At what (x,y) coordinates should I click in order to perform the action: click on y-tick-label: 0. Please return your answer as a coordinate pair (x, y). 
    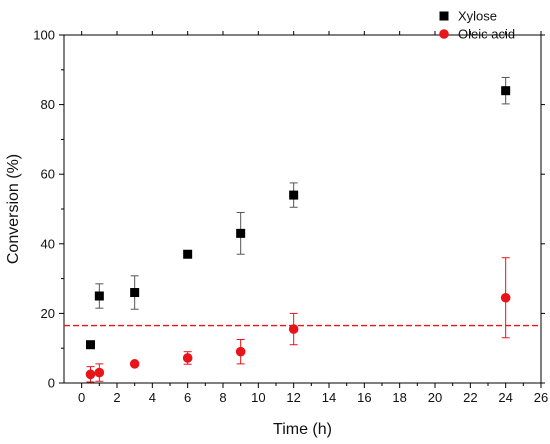
    Looking at the image, I should click on (51, 383).